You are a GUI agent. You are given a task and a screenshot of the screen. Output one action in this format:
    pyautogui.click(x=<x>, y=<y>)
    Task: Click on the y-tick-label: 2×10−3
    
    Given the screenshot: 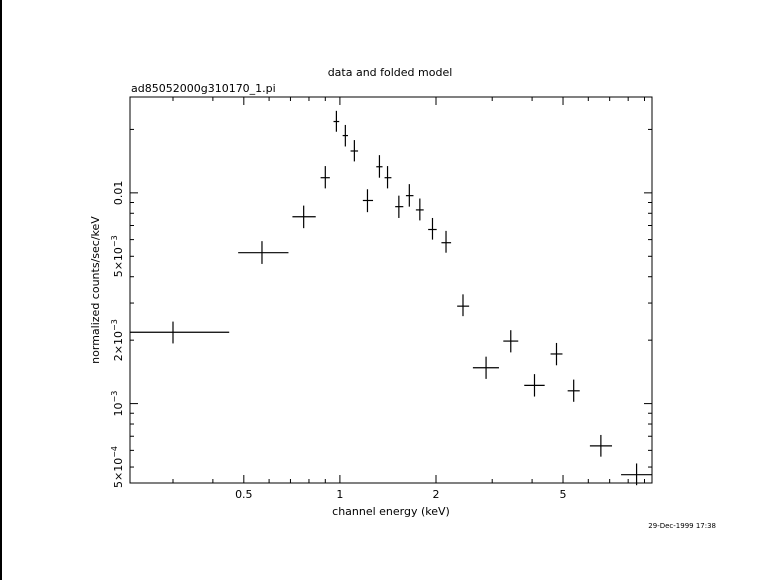 What is the action you would take?
    pyautogui.click(x=117, y=340)
    